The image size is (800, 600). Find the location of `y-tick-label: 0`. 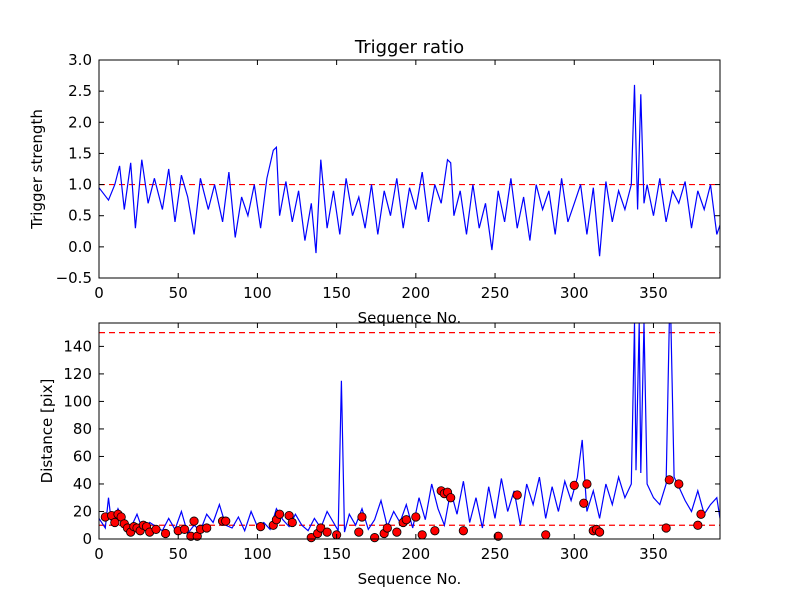

y-tick-label: 0 is located at coordinates (87, 539).